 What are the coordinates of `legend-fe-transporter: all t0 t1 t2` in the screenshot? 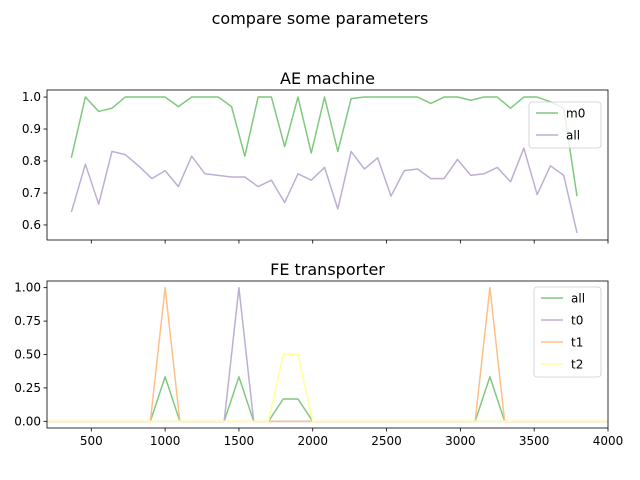 It's located at (567, 332).